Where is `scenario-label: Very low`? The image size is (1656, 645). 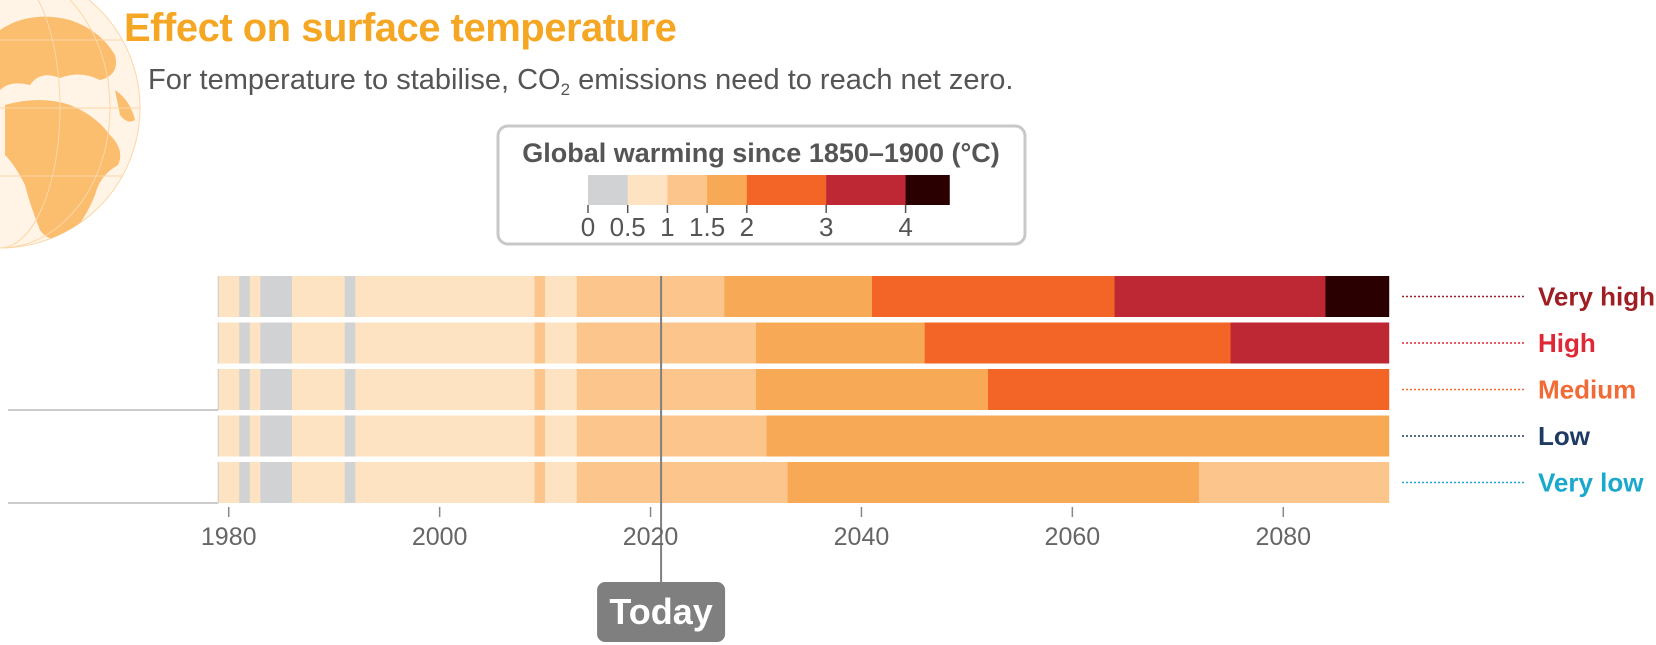 scenario-label: Very low is located at coordinates (1591, 483).